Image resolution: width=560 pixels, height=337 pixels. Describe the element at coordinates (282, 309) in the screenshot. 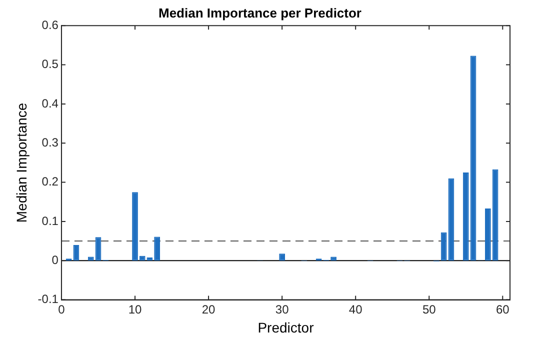

I see `x-tick-label: 30` at that location.